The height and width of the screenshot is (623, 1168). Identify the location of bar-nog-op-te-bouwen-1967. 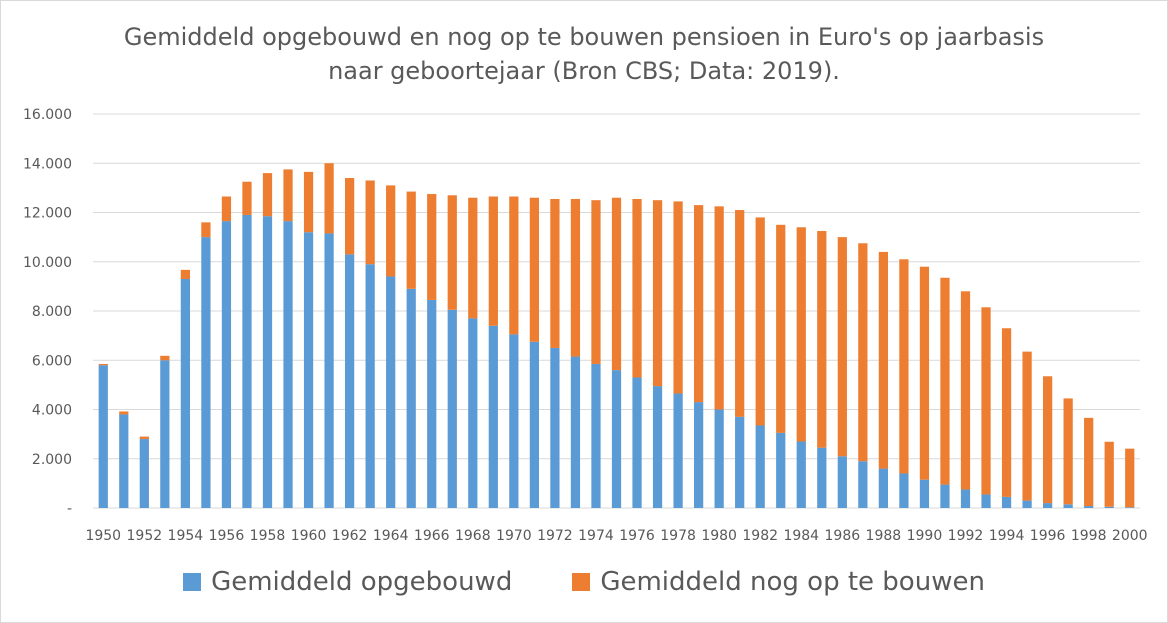
(452, 252).